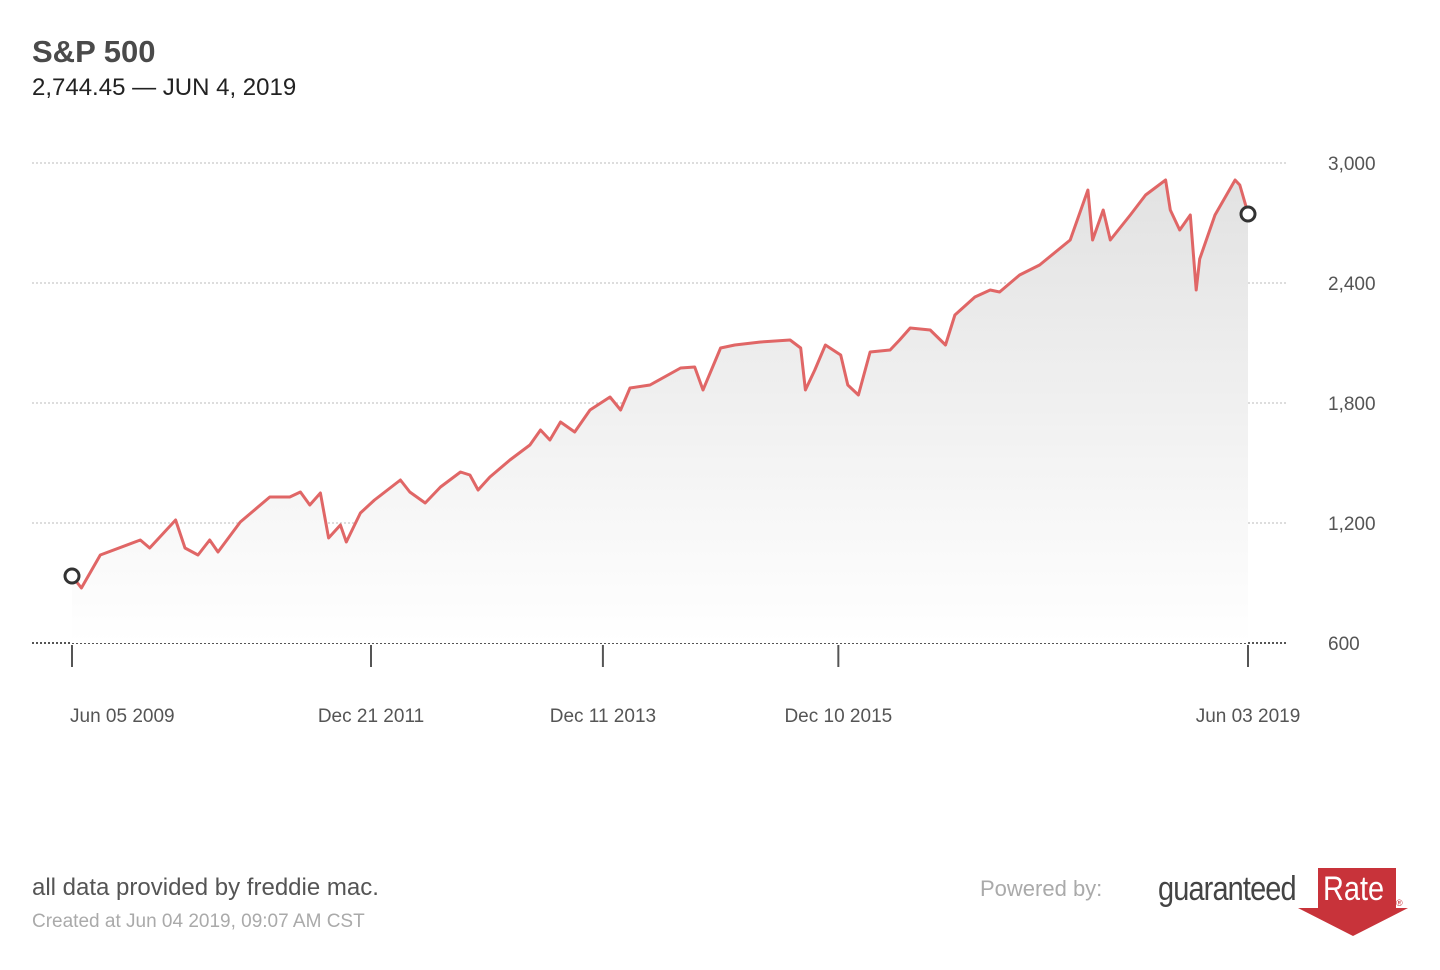 The image size is (1440, 970). What do you see at coordinates (838, 716) in the screenshot?
I see `x-tick-label: Dec 10 2015` at bounding box center [838, 716].